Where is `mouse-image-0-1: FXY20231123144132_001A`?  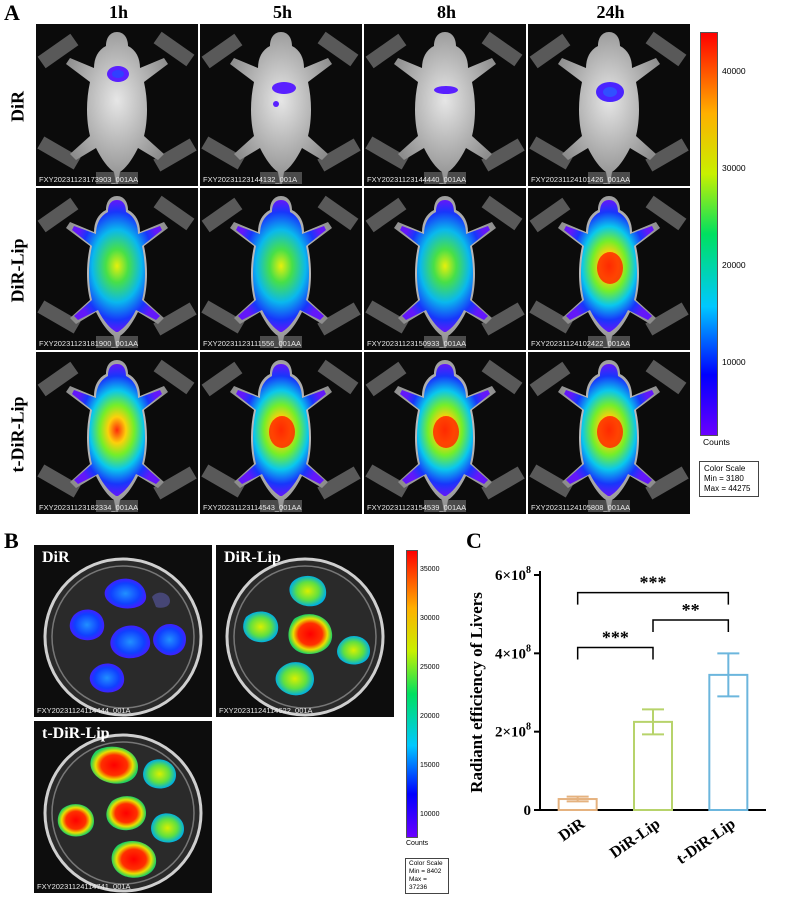
mouse-image-0-1: FXY20231123144132_001A is located at coordinates (281, 105).